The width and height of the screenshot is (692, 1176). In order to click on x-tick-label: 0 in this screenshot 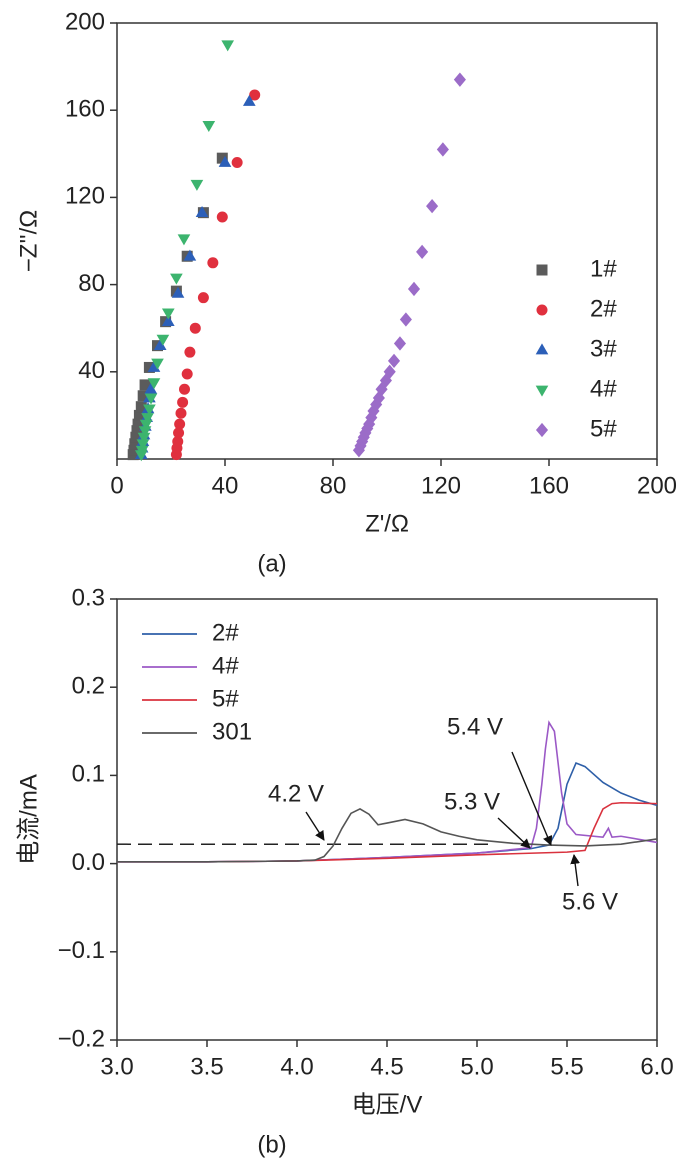, I will do `click(116, 485)`.